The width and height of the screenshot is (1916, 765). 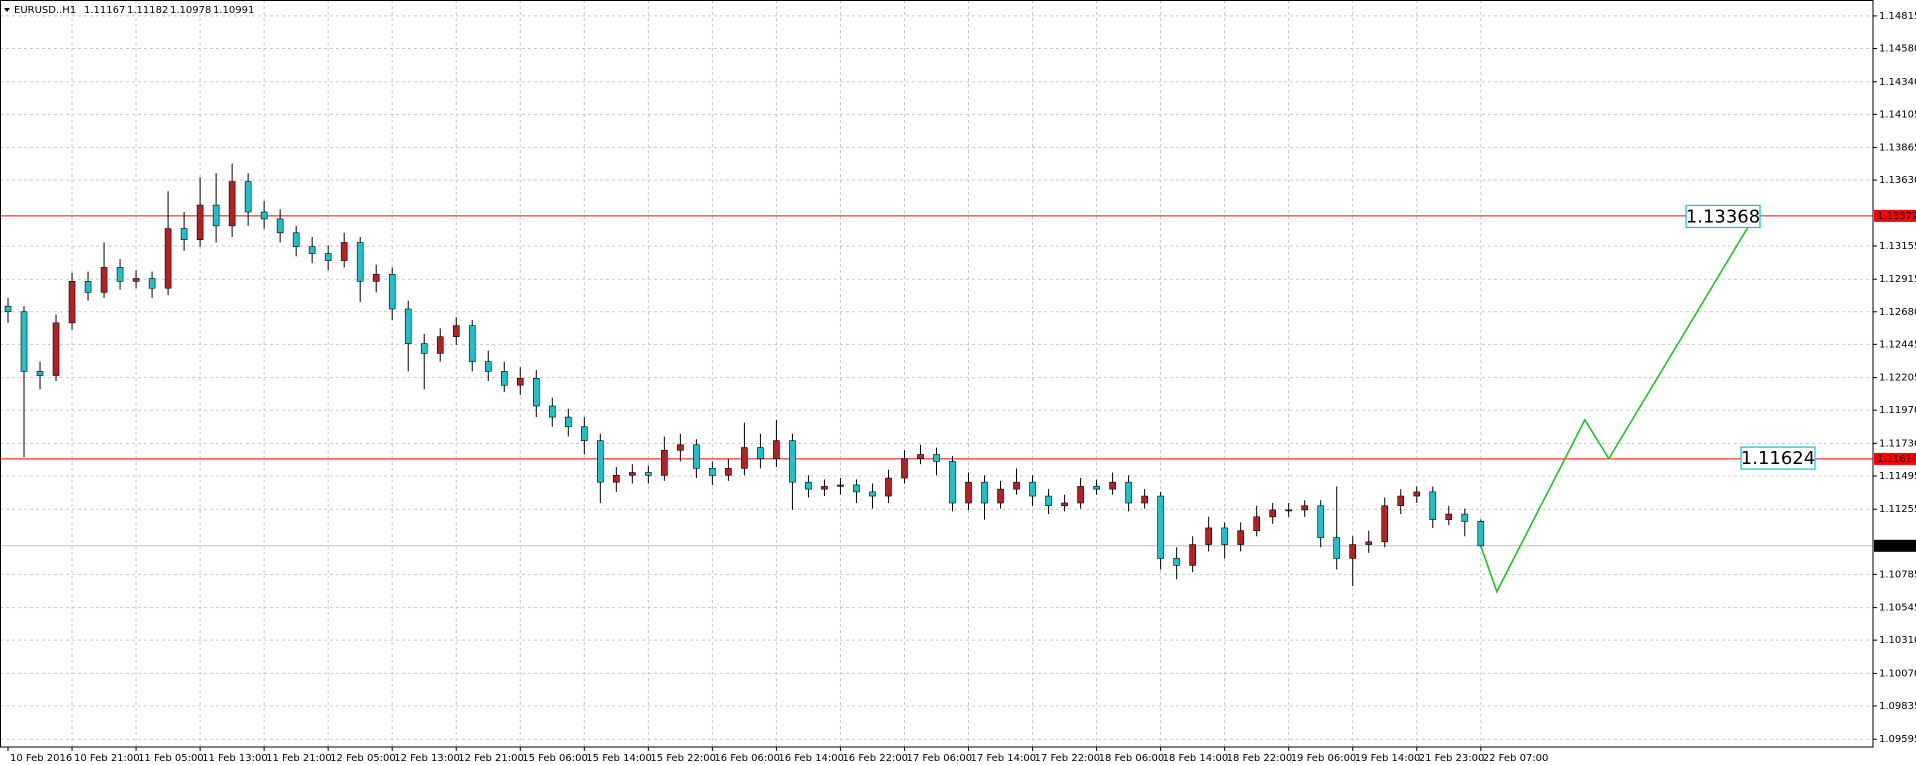 What do you see at coordinates (427, 758) in the screenshot?
I see `x-tick-label: 12 Feb 13:00` at bounding box center [427, 758].